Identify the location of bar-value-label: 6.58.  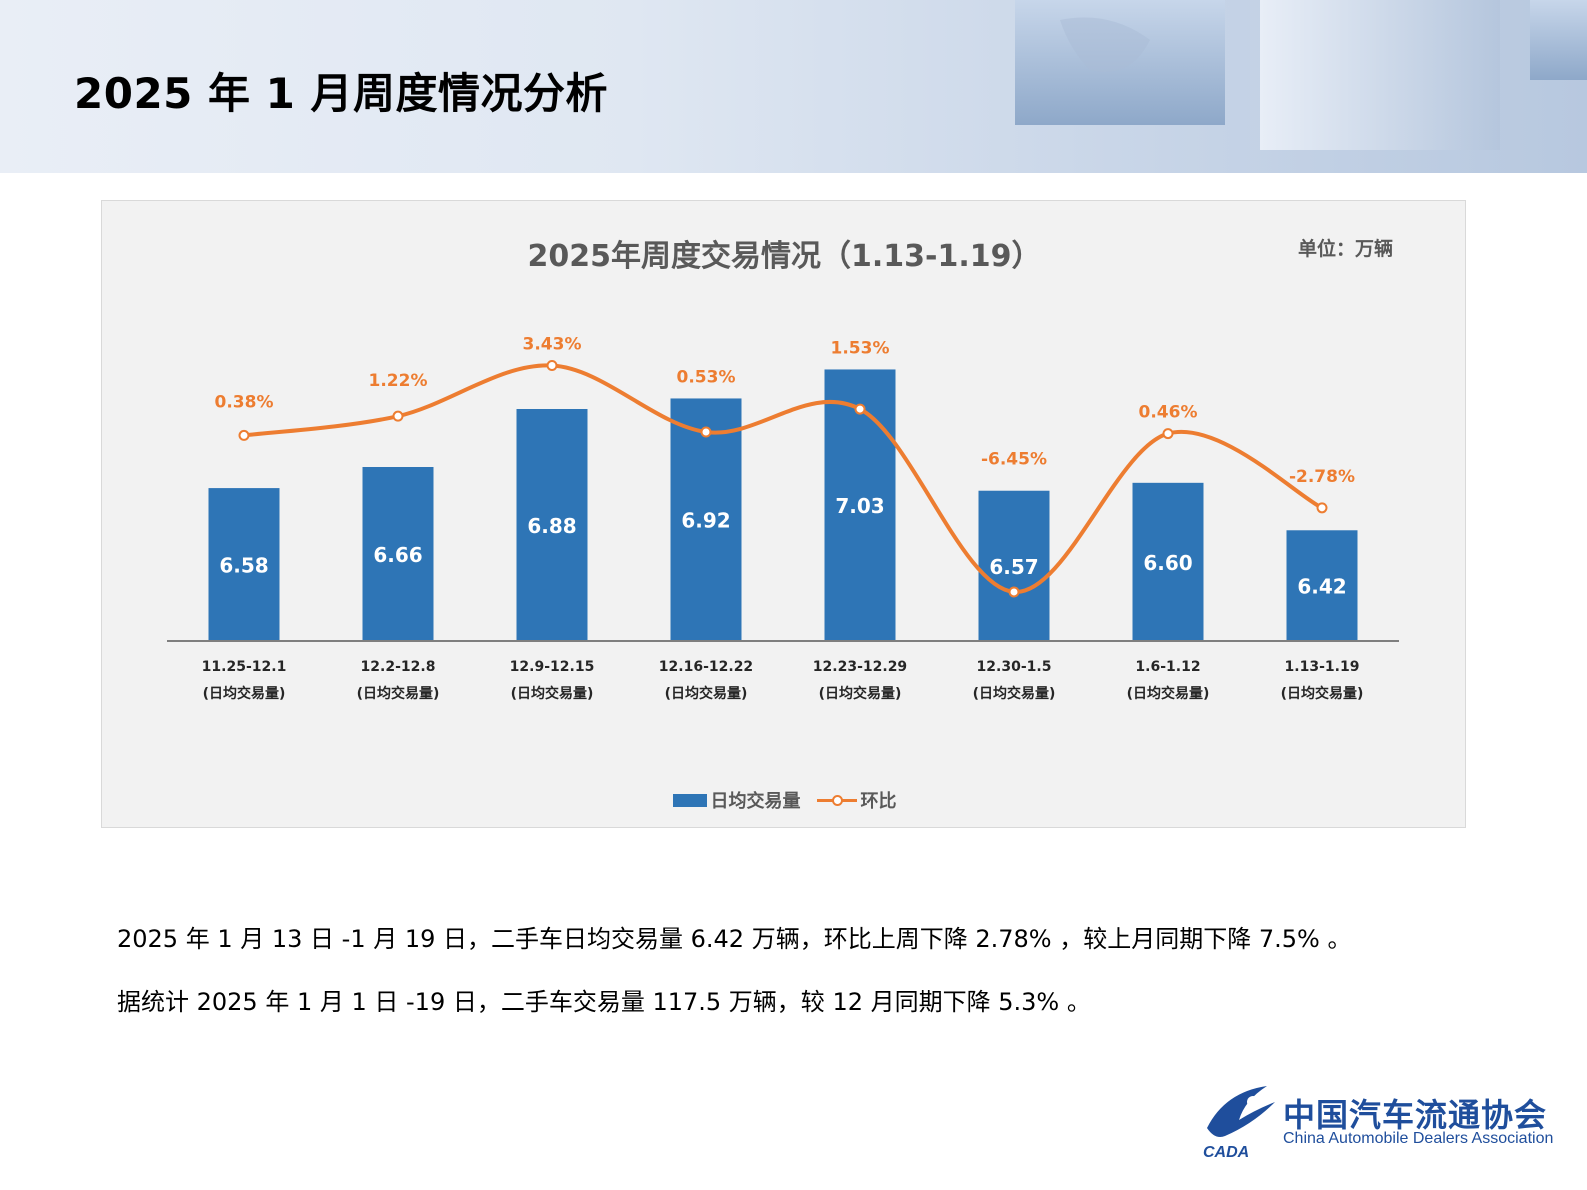
(243, 566).